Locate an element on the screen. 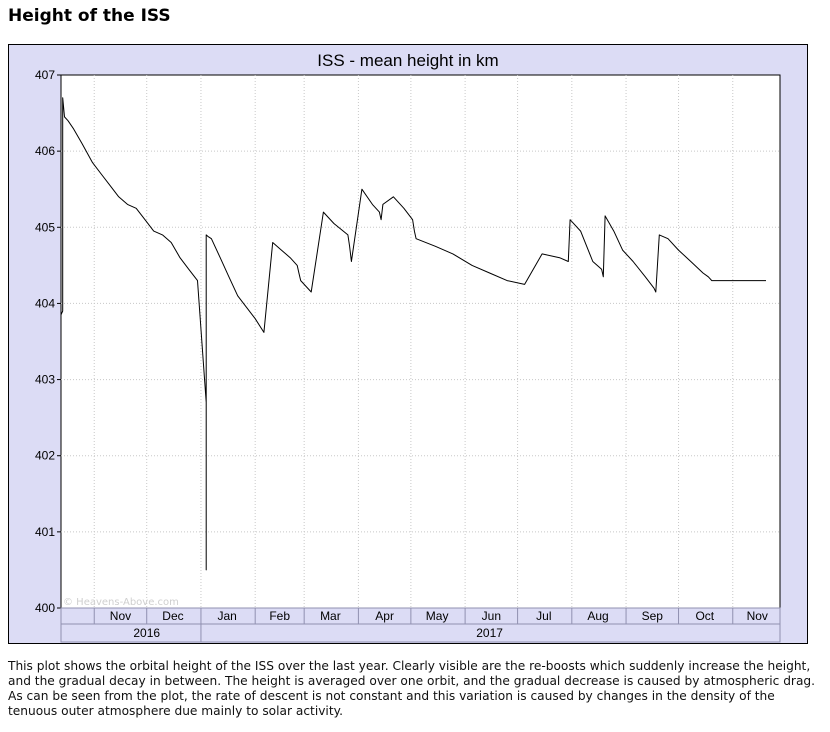 This screenshot has width=830, height=732. y-tick-label: 407 is located at coordinates (45, 75).